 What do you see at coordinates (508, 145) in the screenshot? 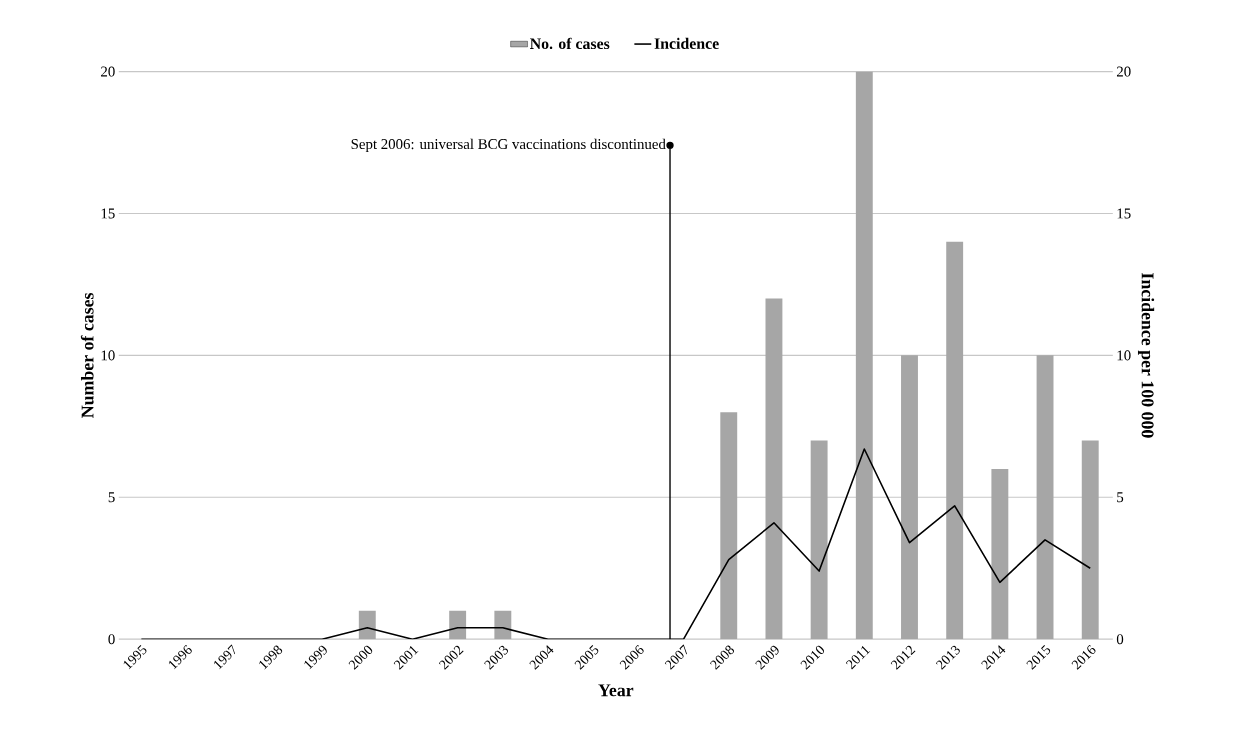
I see `ref-line-label: Sept 2006: universal BCG vaccinations discontinued` at bounding box center [508, 145].